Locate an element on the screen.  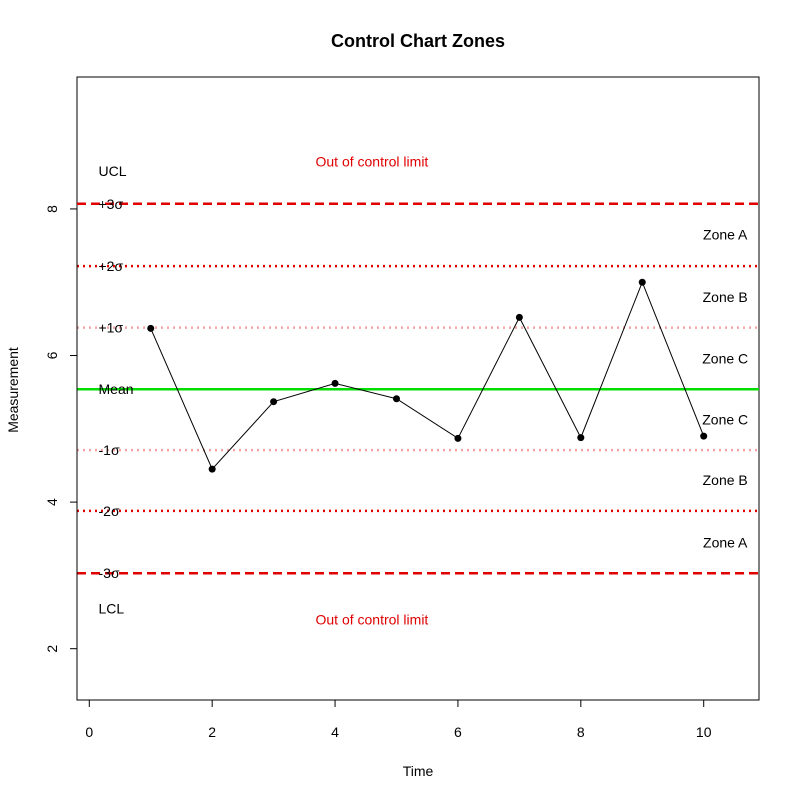
ref-line-label: +3σ is located at coordinates (111, 204).